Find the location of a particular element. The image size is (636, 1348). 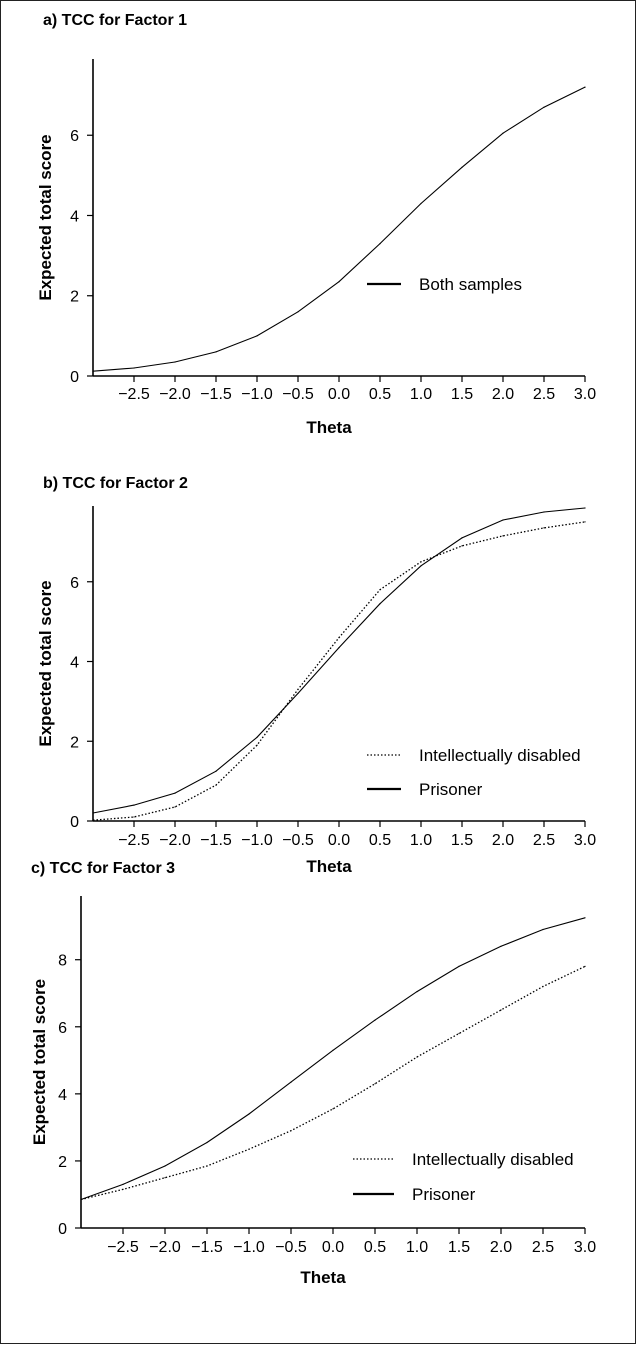

x-tick-label: 3.0 is located at coordinates (585, 394).